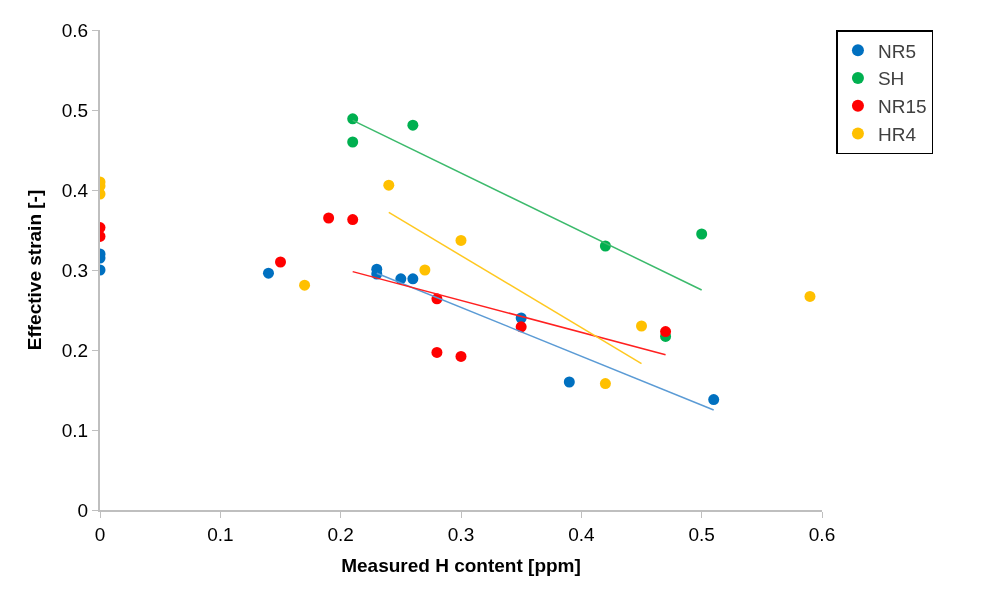 This screenshot has height=590, width=1002. Describe the element at coordinates (896, 51) in the screenshot. I see `legend-label: NR5` at that location.